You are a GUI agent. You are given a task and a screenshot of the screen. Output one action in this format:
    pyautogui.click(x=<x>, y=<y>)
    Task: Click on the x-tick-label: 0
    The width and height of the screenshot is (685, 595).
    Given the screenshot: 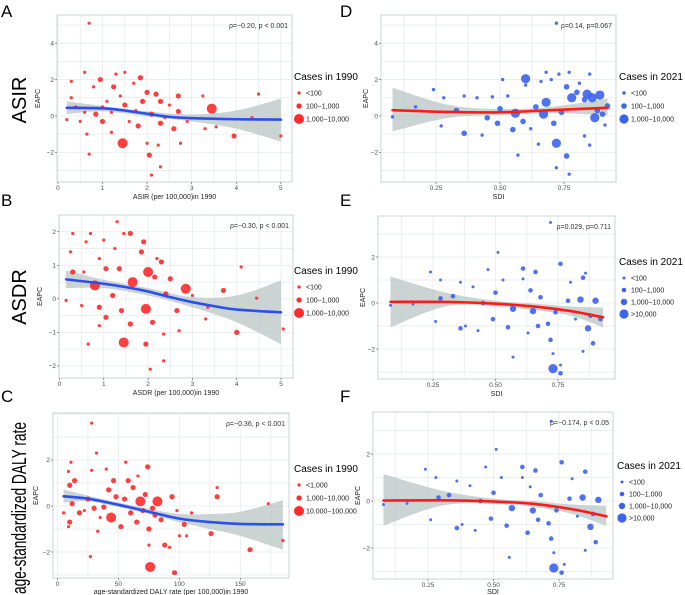 What is the action you would take?
    pyautogui.click(x=60, y=384)
    